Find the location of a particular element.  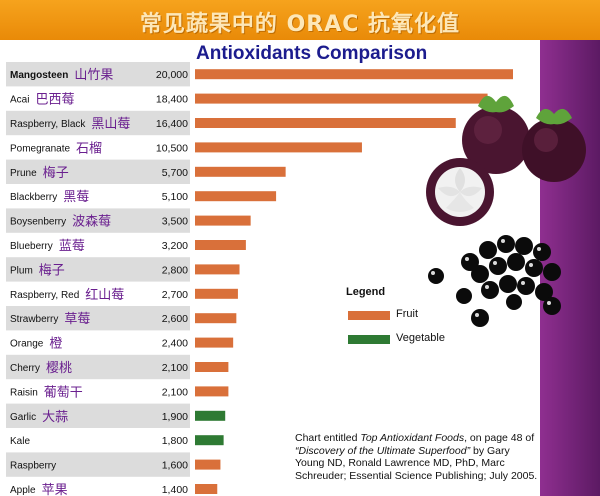

value-label: 1,400 is located at coordinates (175, 490).